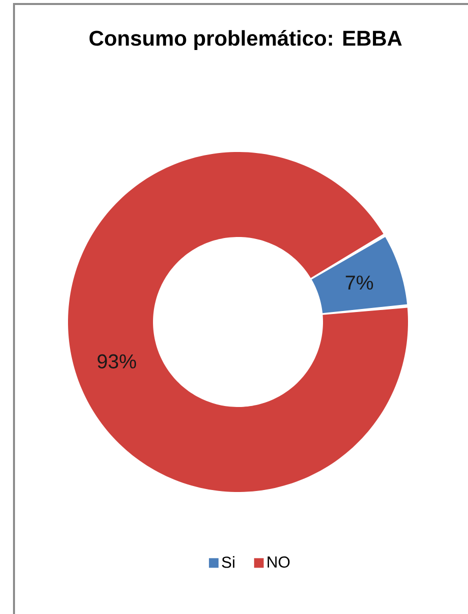  I want to click on data-label: 93%, so click(117, 361).